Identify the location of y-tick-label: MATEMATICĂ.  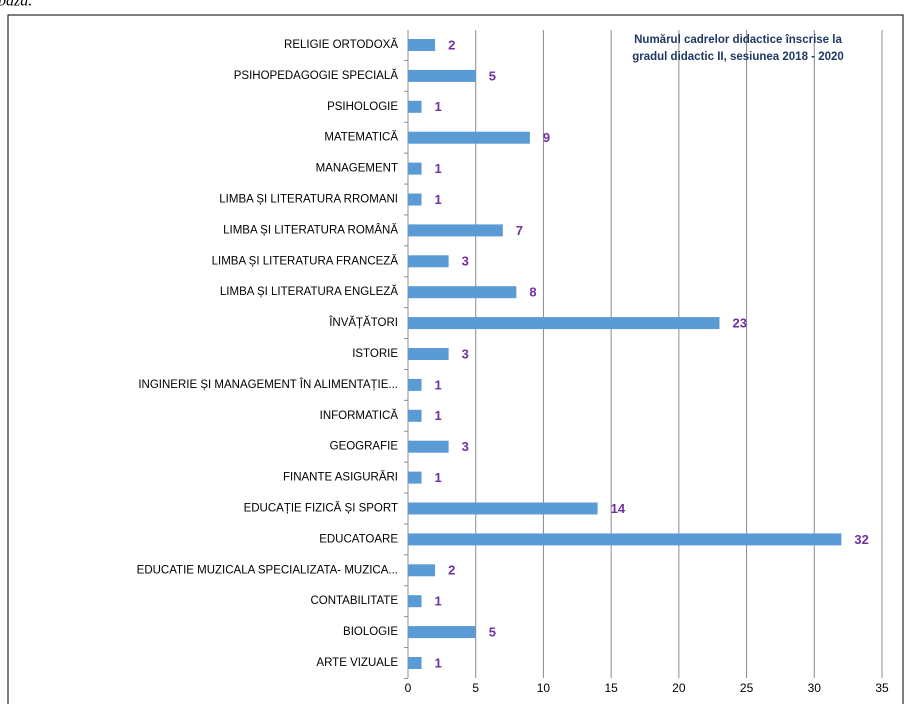
(361, 137).